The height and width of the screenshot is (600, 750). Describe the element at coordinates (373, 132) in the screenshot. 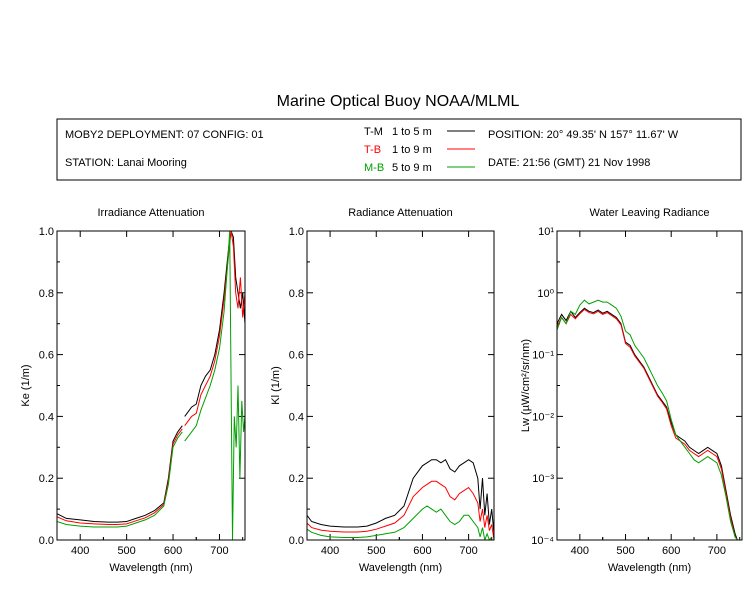

I see `legend-code: T-M` at that location.